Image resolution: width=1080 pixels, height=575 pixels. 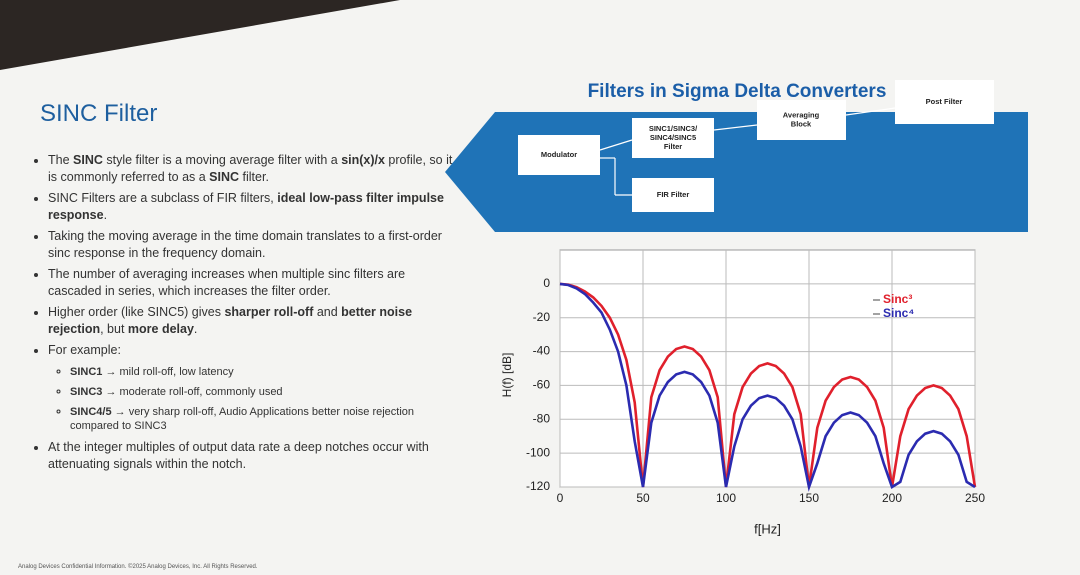 What do you see at coordinates (737, 91) in the screenshot?
I see `diagram-title: Filters in Sigma Delta Converters` at bounding box center [737, 91].